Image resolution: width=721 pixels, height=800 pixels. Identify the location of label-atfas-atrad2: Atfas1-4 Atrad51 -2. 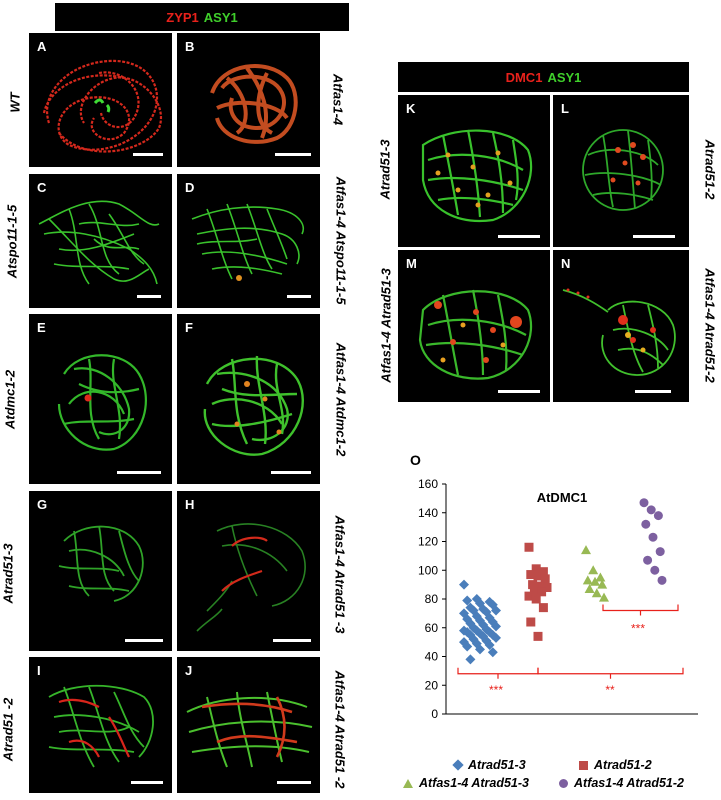
(340, 729).